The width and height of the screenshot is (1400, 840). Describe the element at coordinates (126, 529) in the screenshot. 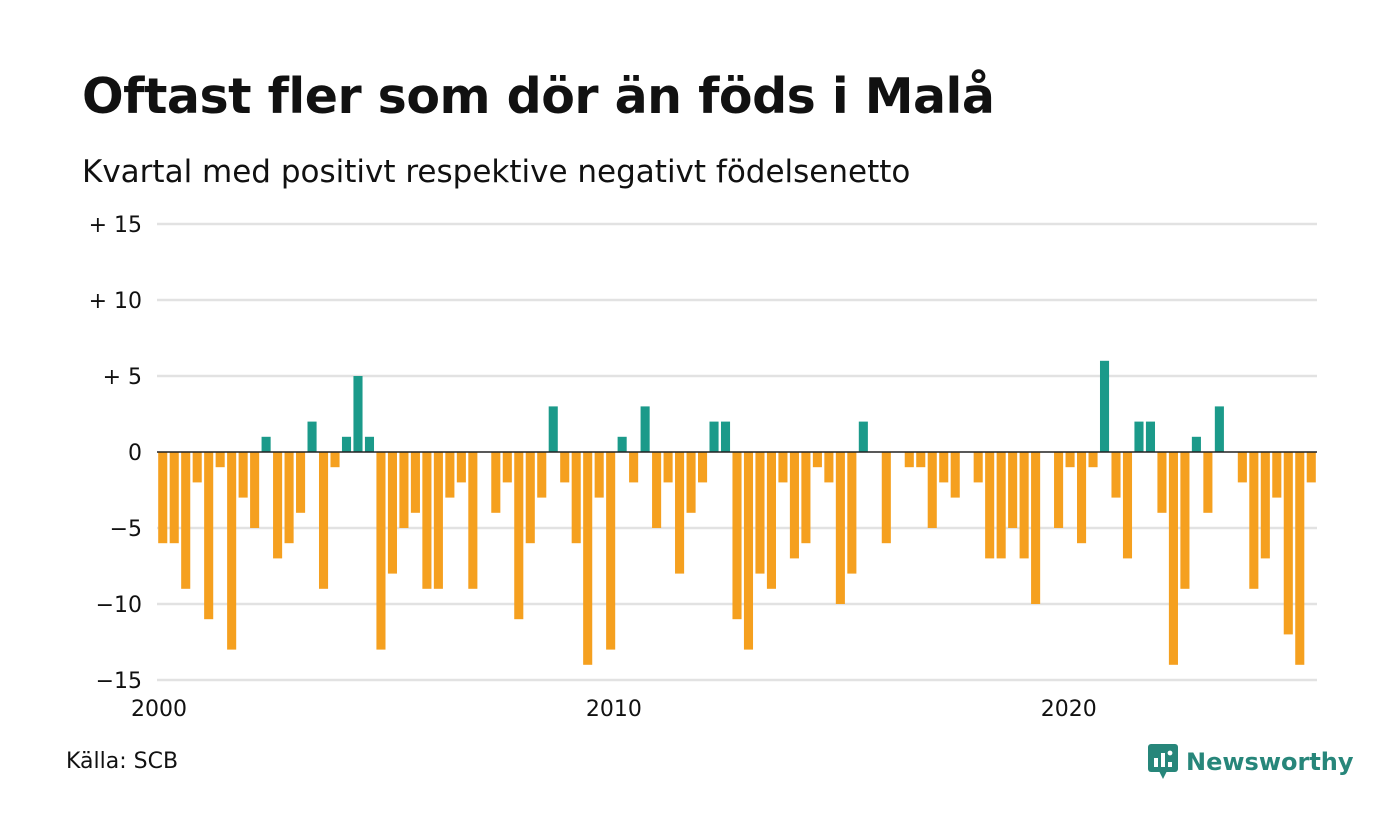

I see `y-tick-label: −5` at that location.